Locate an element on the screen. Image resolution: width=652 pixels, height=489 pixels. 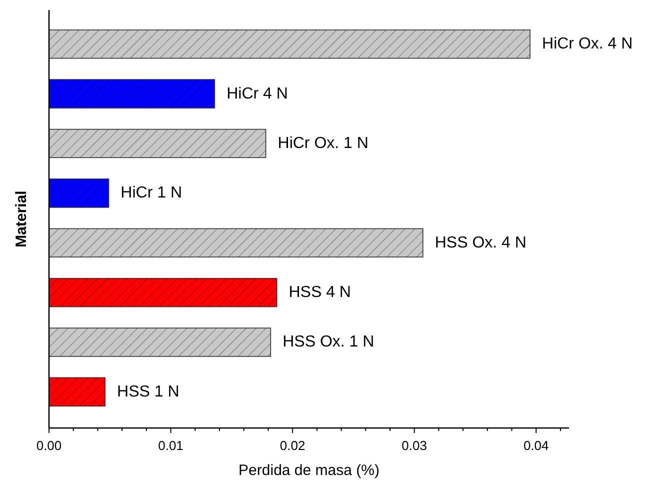
y-tick-label: HiCr 1 N is located at coordinates (151, 193).